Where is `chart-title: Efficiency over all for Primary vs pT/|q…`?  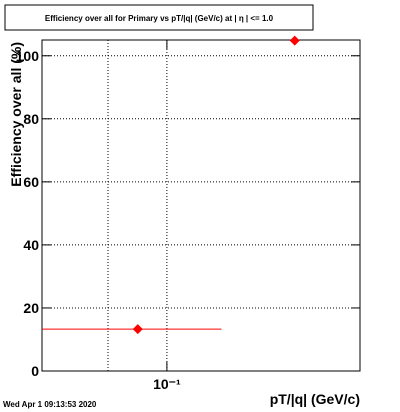
chart-title: Efficiency over all for Primary vs pT/|q… is located at coordinates (159, 18).